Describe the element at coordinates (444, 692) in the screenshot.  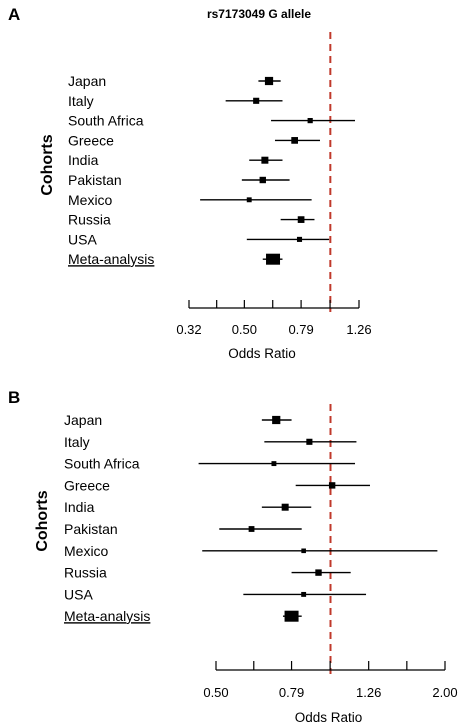
I see `x-tick-label: 2.00` at that location.